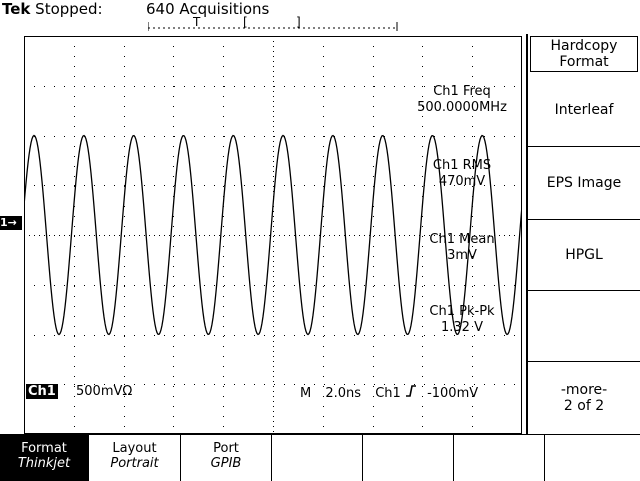 This screenshot has width=640, height=481. I want to click on measurement-rms: Ch1 RMS 470mV, so click(462, 174).